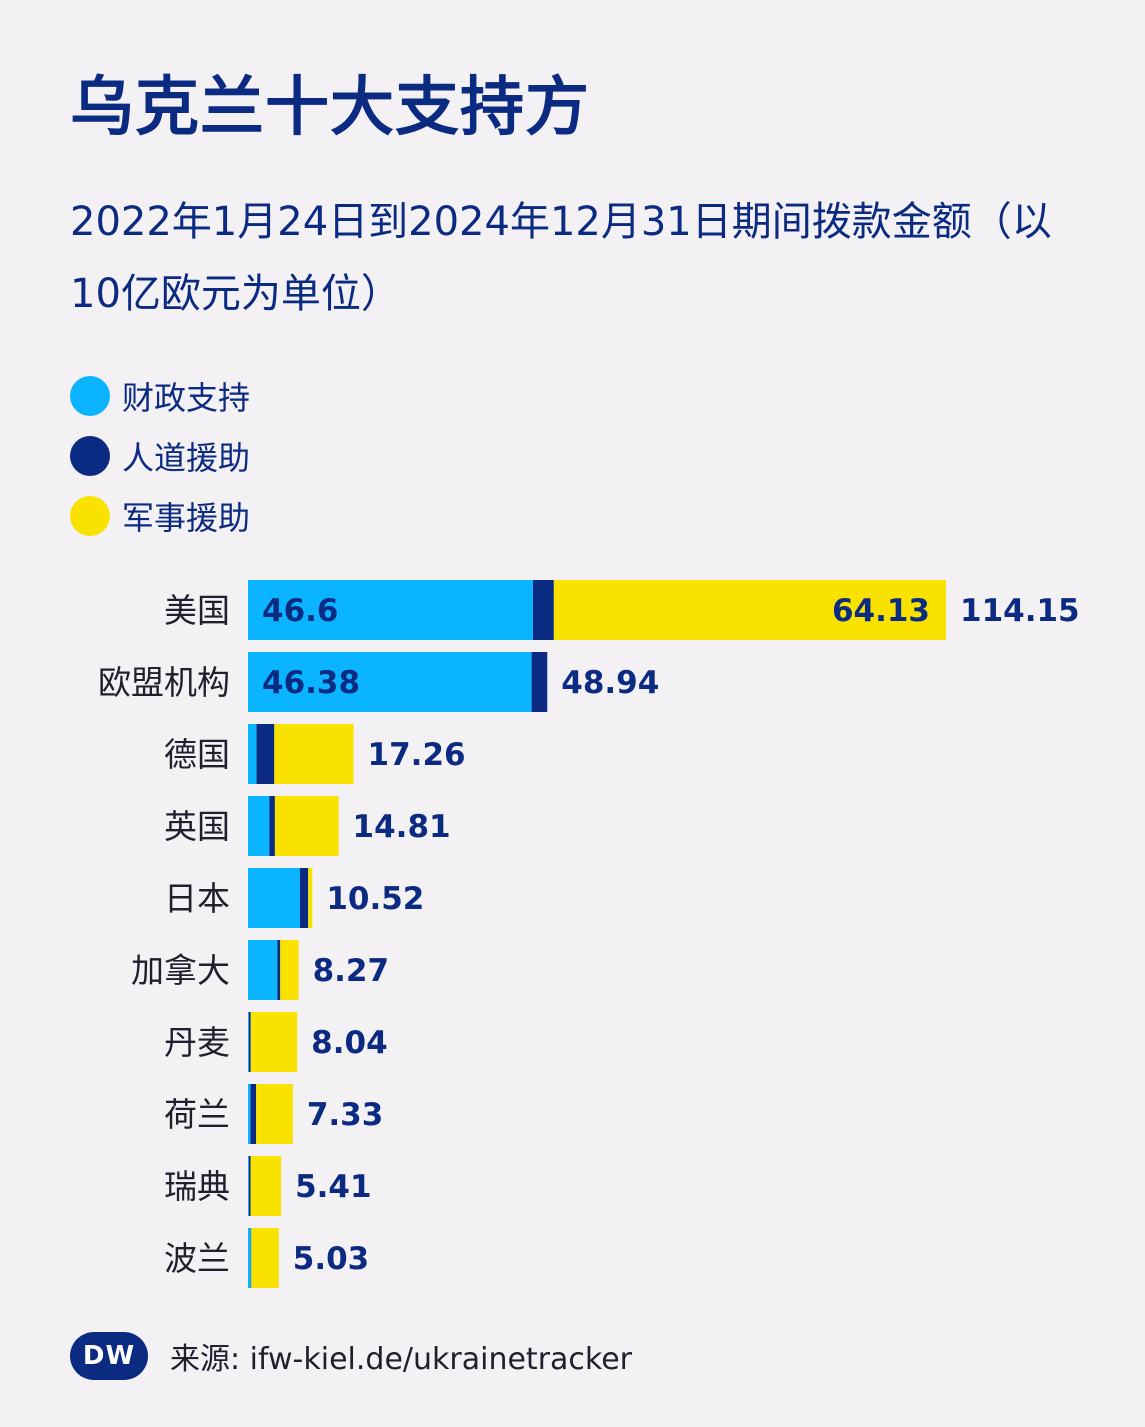  Describe the element at coordinates (417, 755) in the screenshot. I see `total-label: 17.26` at that location.